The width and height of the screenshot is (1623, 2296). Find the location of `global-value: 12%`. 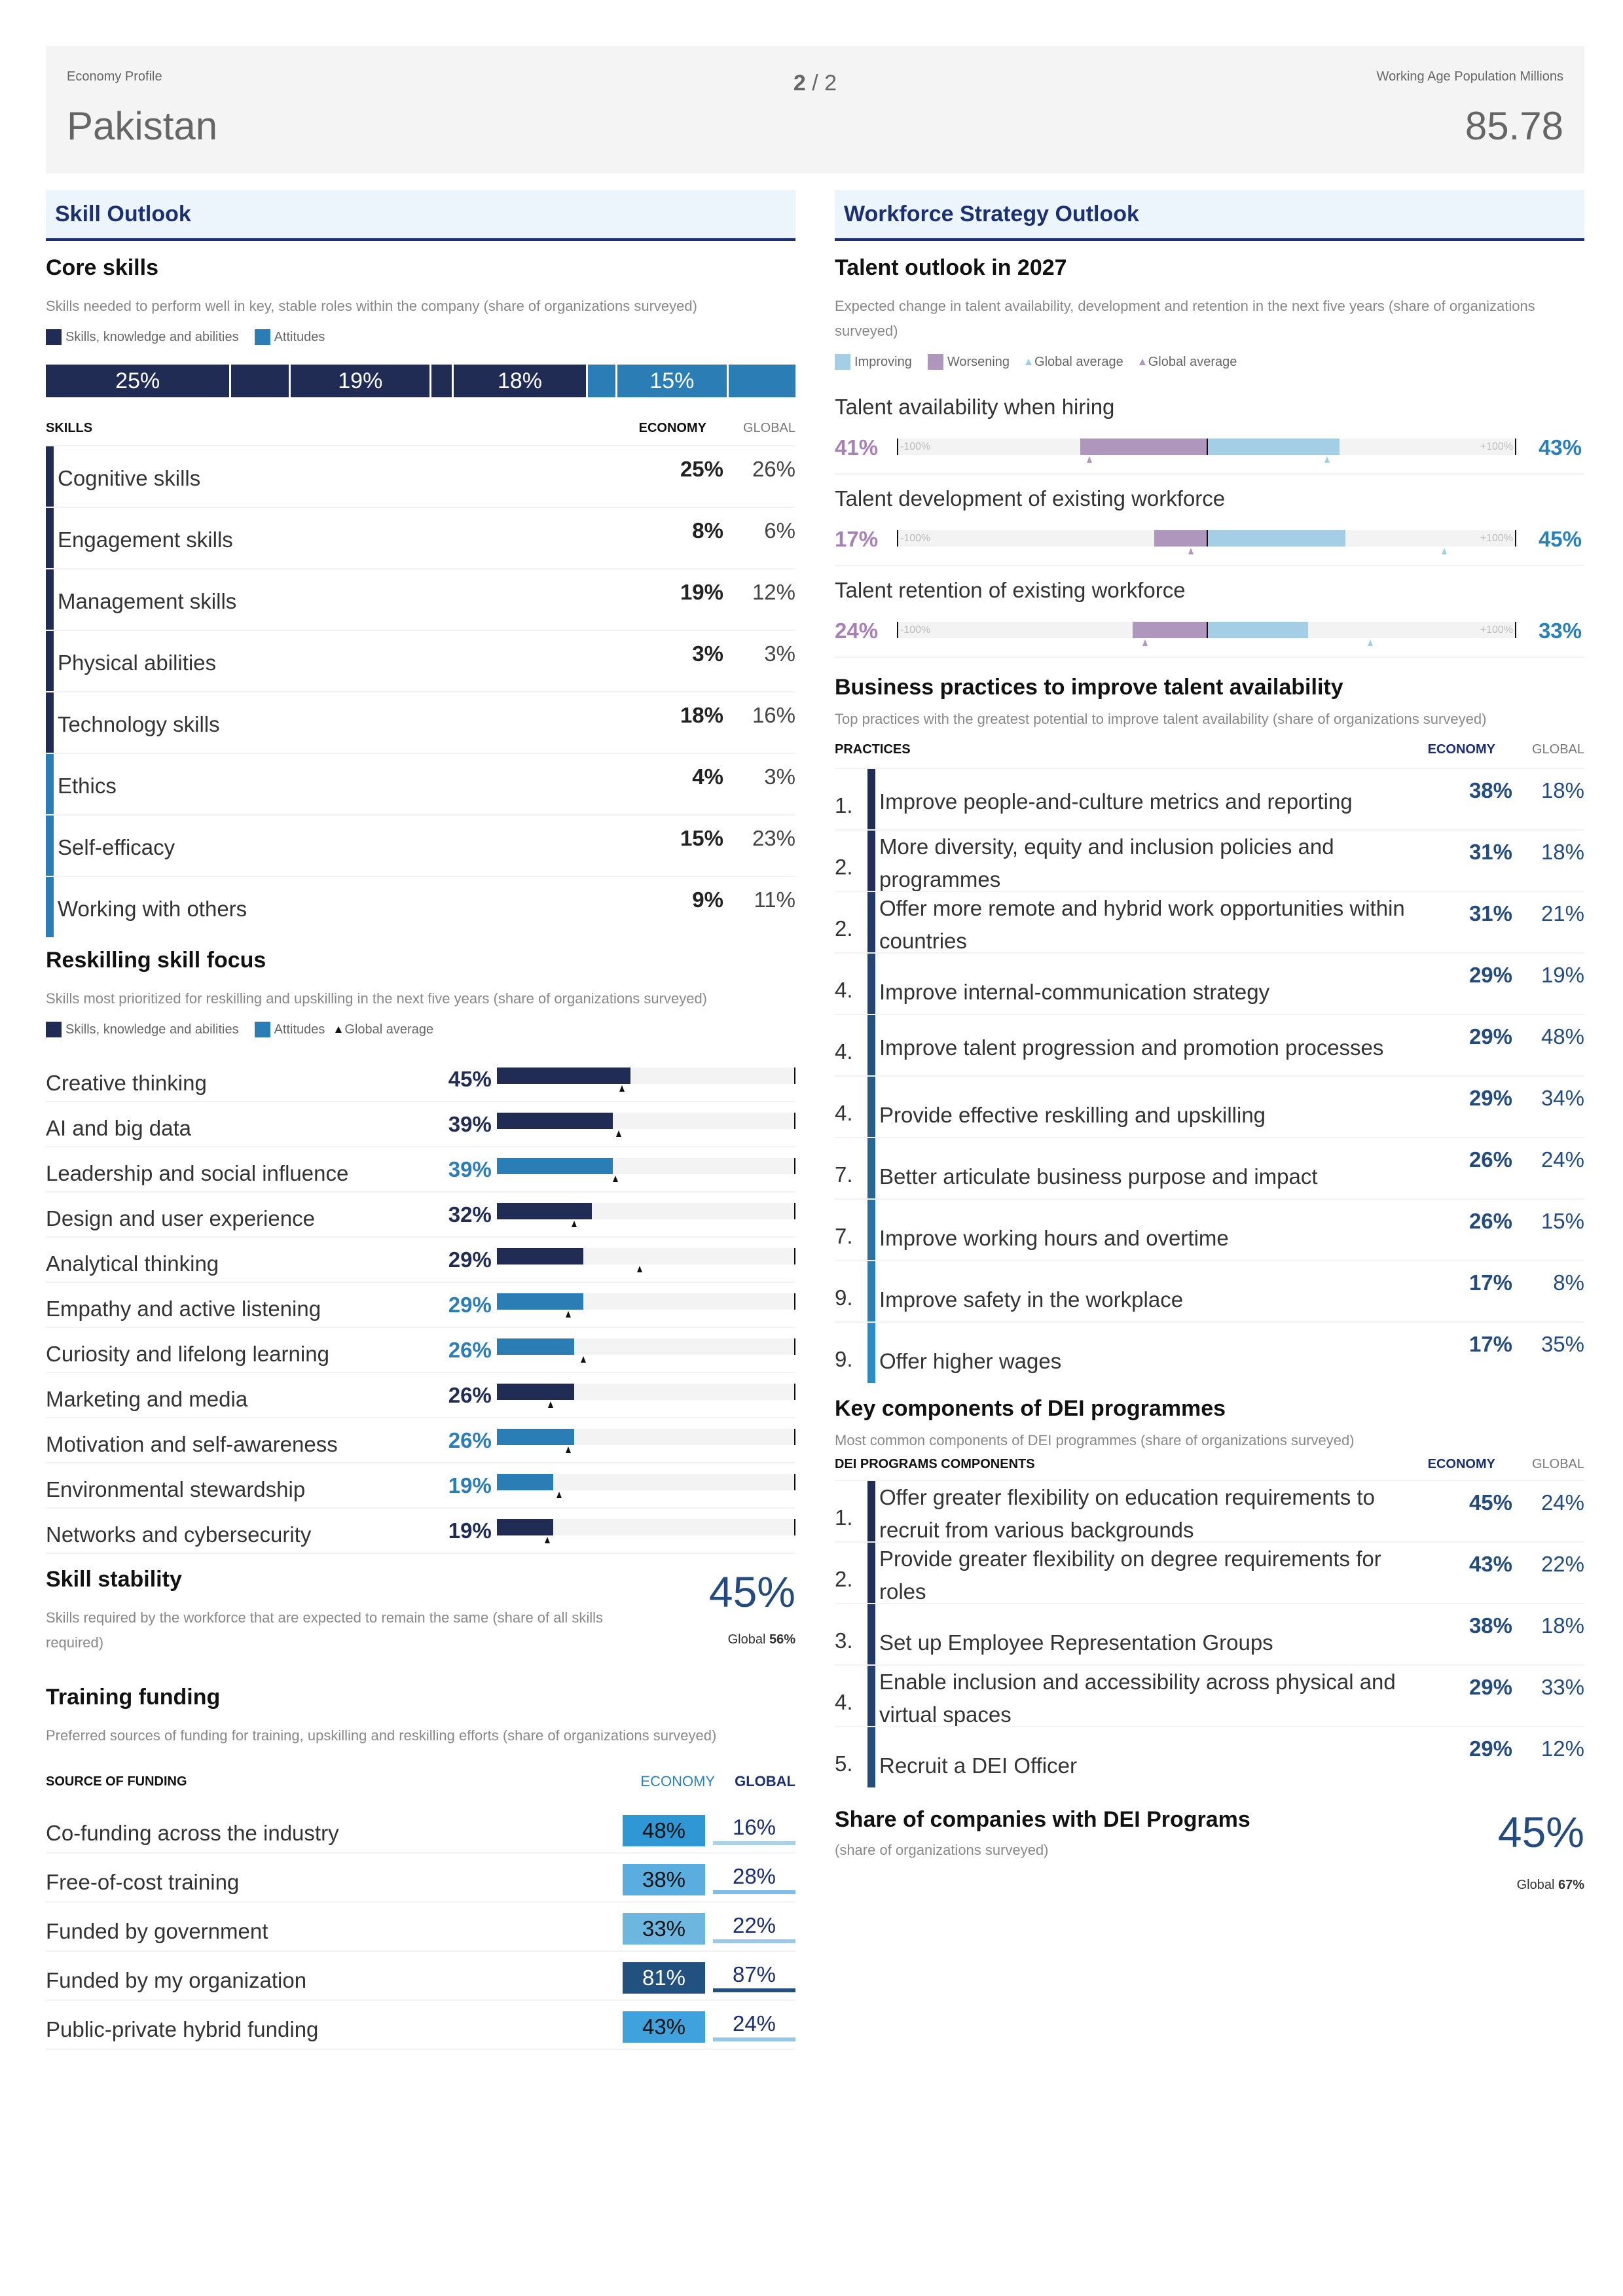

global-value: 12% is located at coordinates (773, 592).